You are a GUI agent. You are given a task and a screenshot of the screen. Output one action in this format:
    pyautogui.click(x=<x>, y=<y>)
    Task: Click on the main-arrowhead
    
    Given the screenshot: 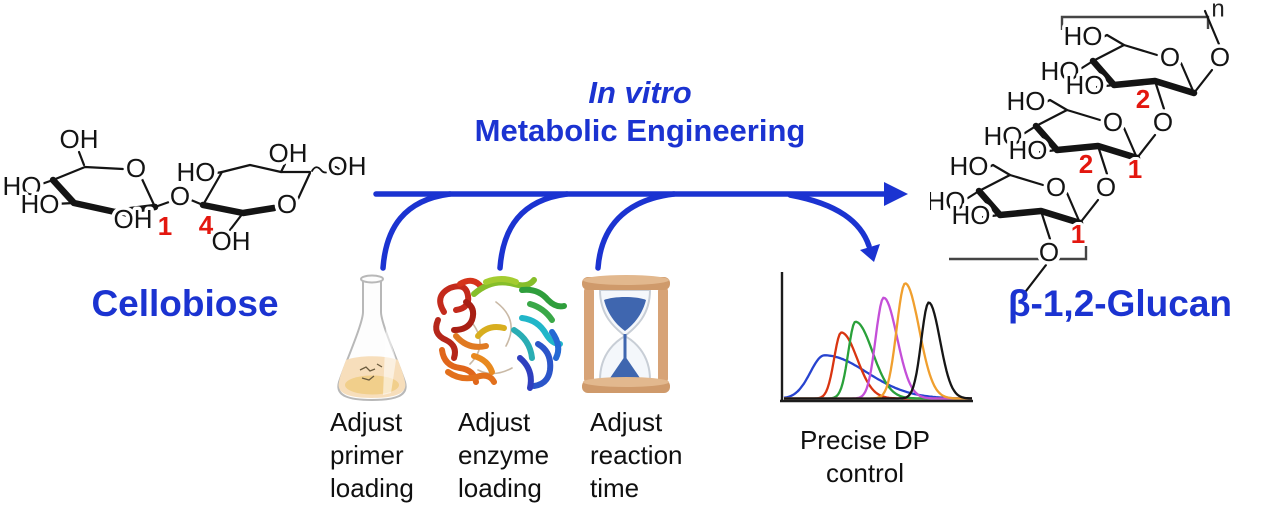 What is the action you would take?
    pyautogui.click(x=896, y=194)
    